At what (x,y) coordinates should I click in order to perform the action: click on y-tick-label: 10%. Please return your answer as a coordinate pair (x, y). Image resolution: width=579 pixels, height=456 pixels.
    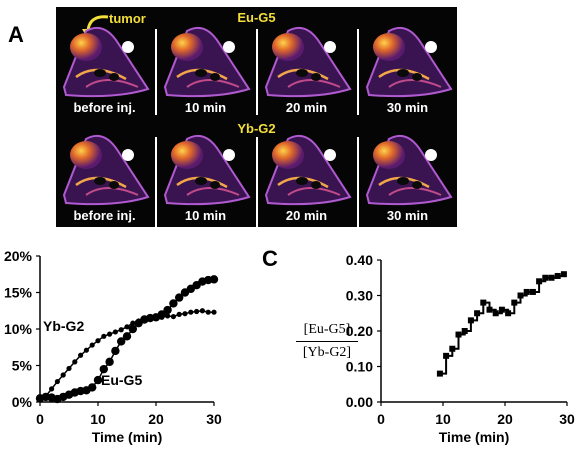
    Looking at the image, I should click on (18, 329).